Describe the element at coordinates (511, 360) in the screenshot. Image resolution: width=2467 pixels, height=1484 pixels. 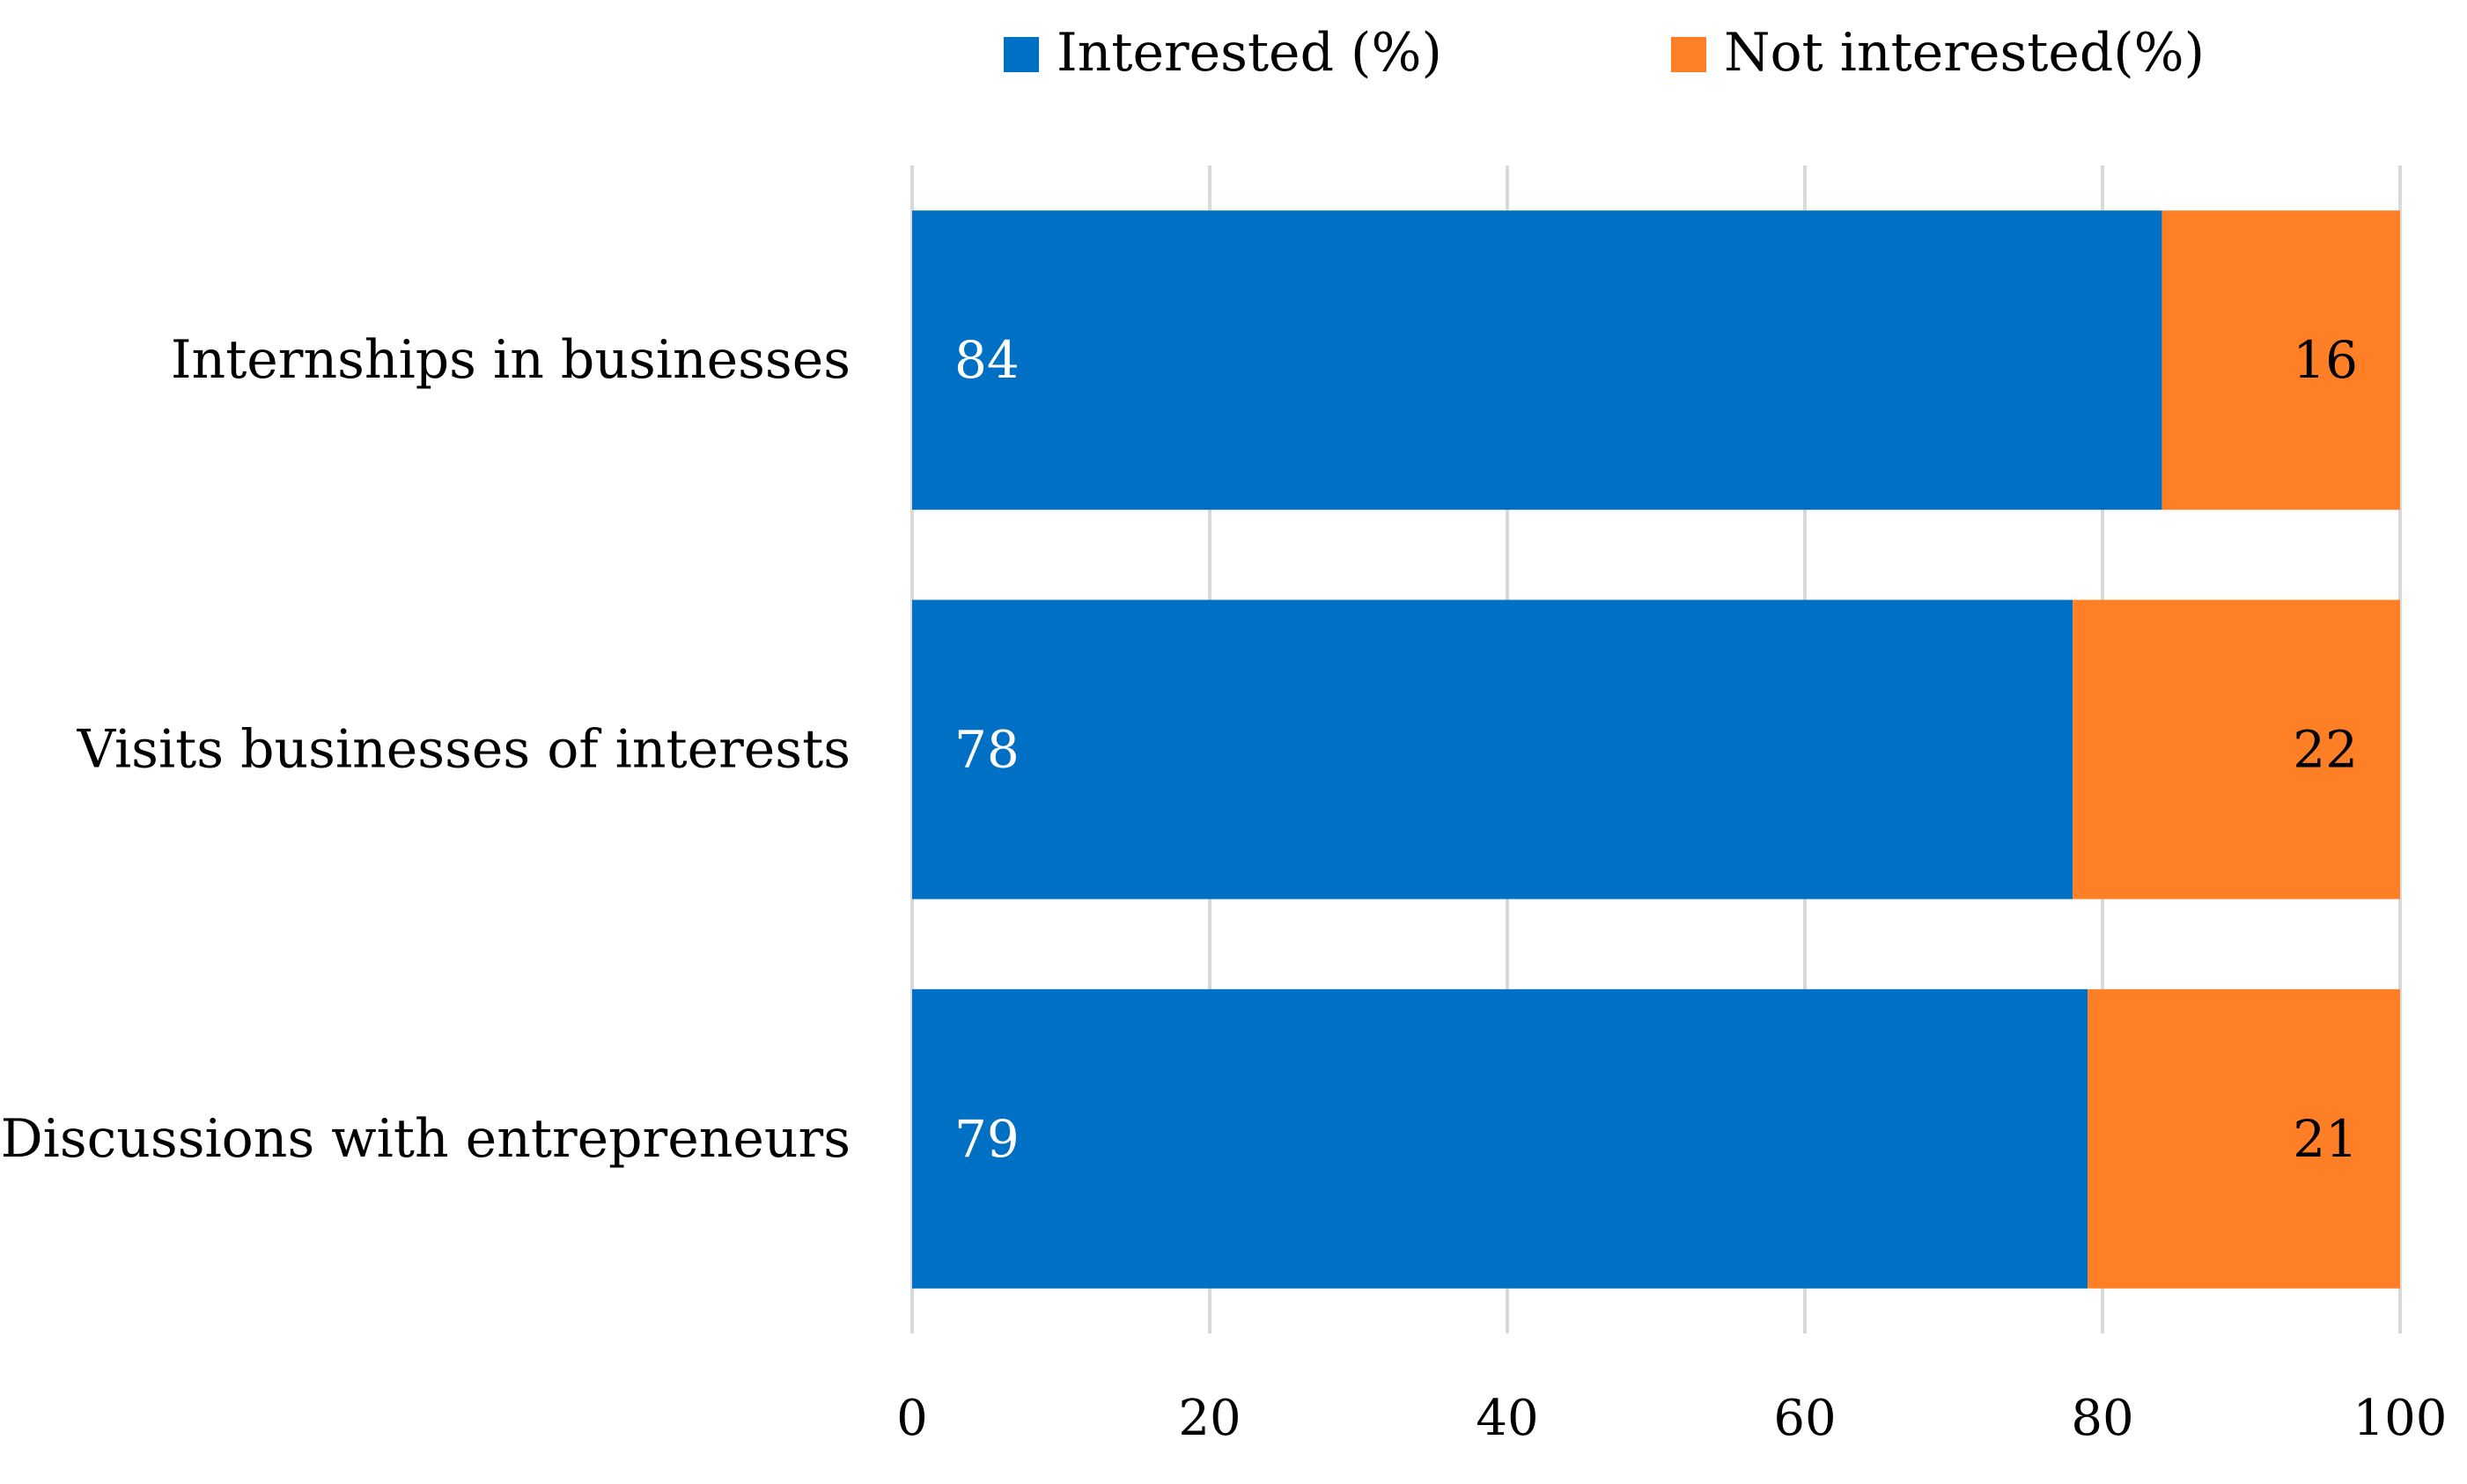
I see `category-label: Internships in businesses` at that location.